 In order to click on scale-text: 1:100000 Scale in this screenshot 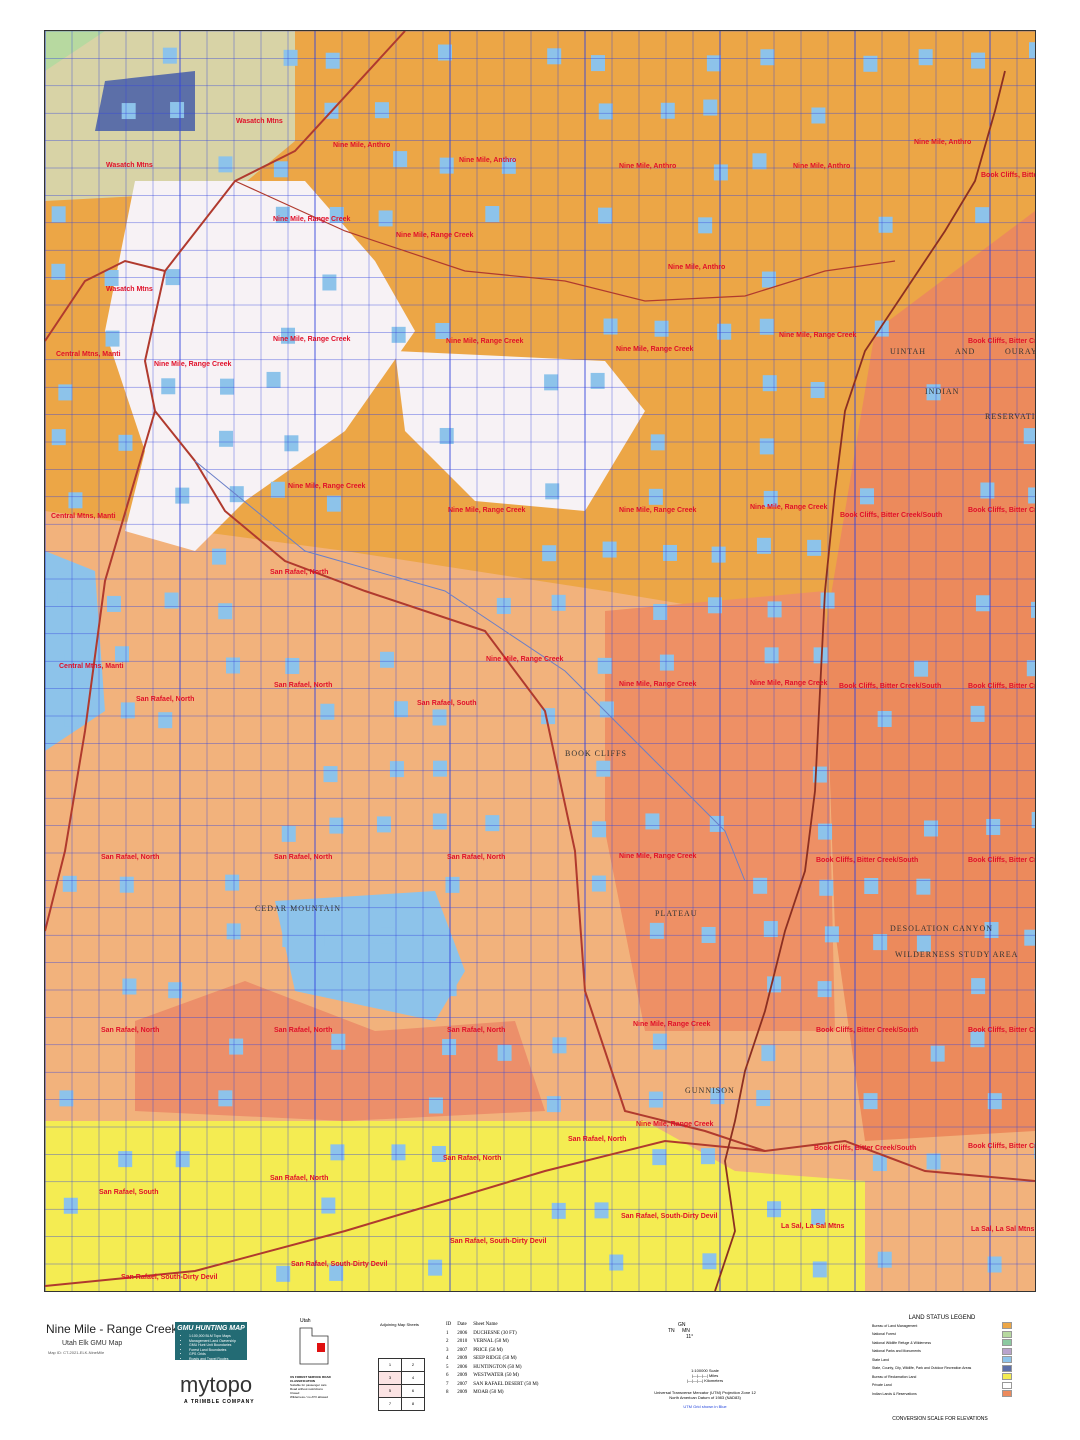, I will do `click(705, 1370)`.